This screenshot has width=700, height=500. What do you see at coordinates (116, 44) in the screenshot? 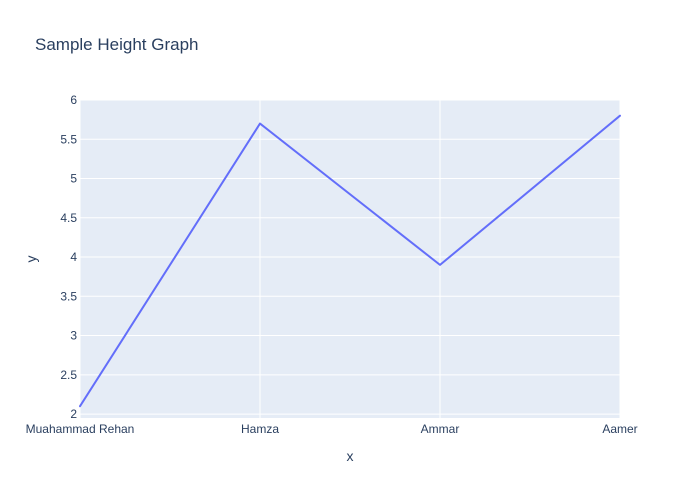
I see `chart-title: Sample Height Graph` at bounding box center [116, 44].